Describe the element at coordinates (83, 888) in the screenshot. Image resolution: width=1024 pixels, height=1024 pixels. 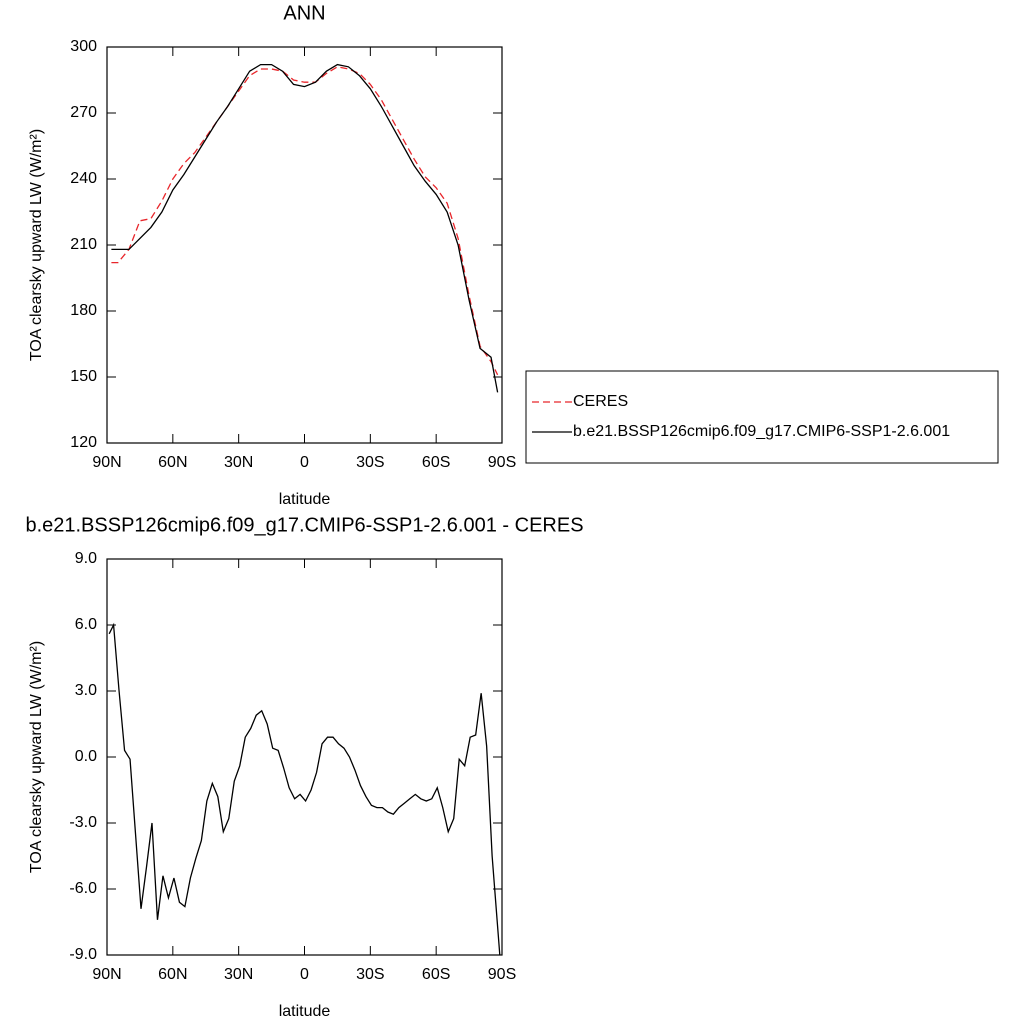
I see `y-tick-label: -6.0` at that location.